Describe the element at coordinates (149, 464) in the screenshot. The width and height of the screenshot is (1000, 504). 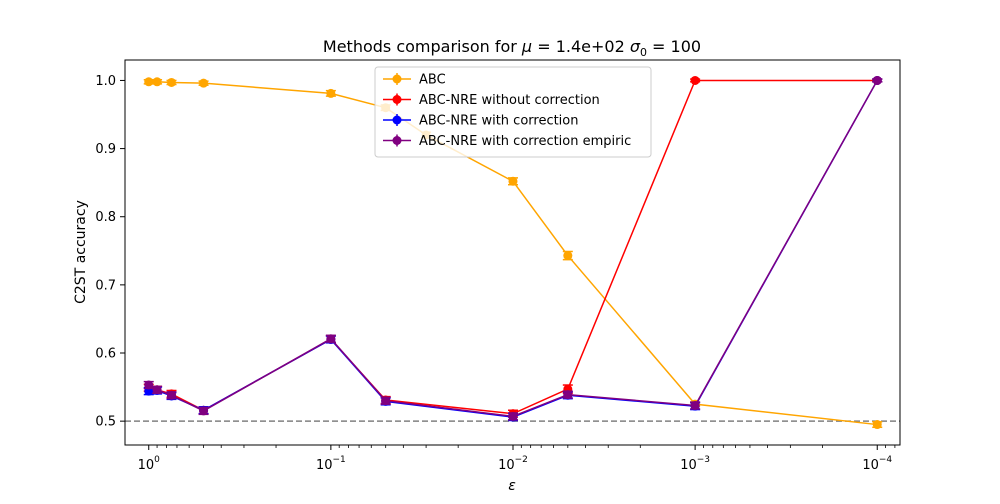
I see `x-tick-label: 10⁰` at that location.